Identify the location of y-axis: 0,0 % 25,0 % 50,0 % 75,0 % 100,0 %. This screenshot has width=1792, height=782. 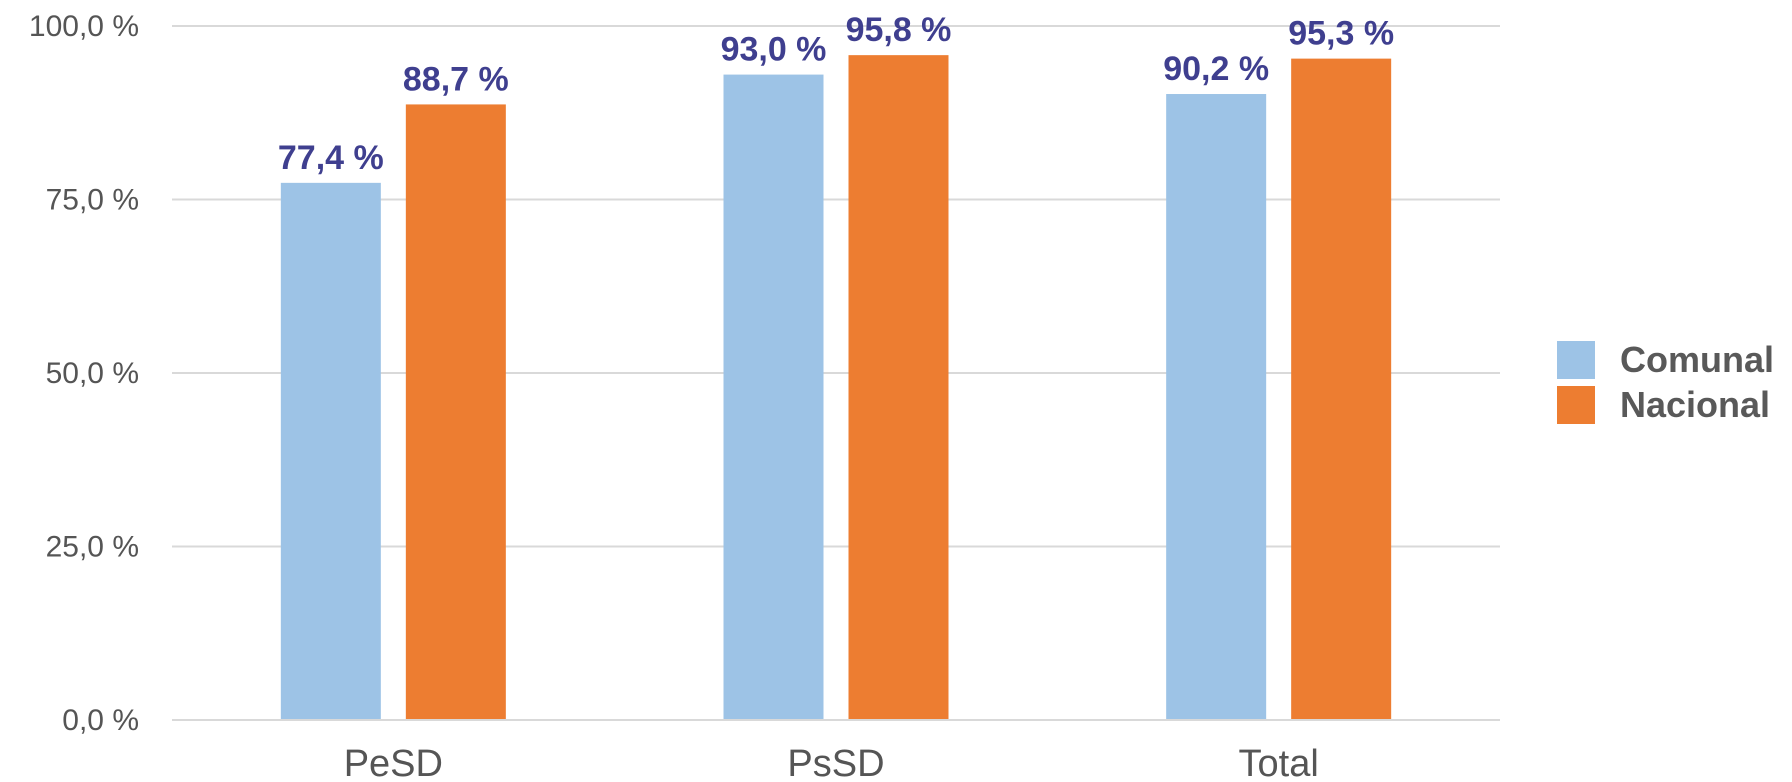
(84, 373).